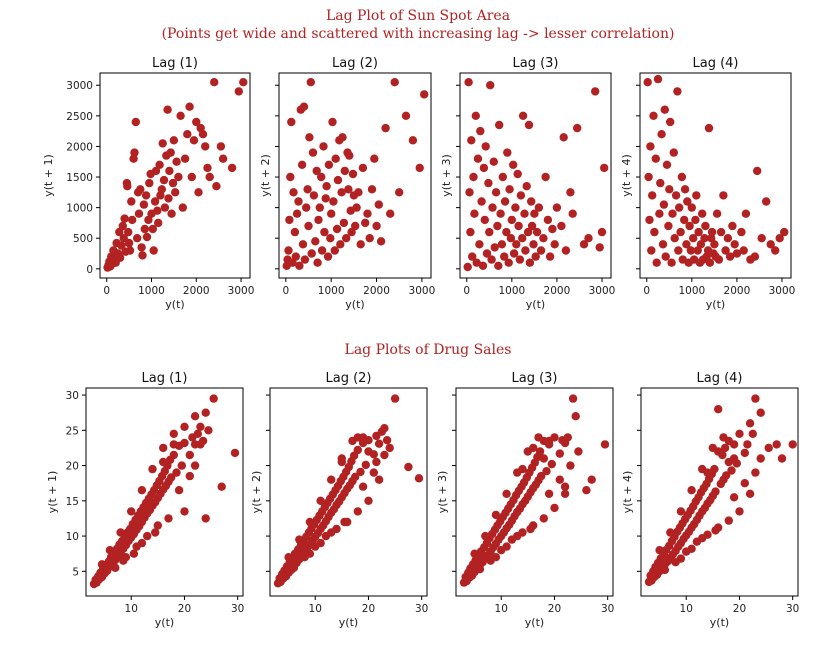  Describe the element at coordinates (131, 609) in the screenshot. I see `x-tick-label: 10` at that location.